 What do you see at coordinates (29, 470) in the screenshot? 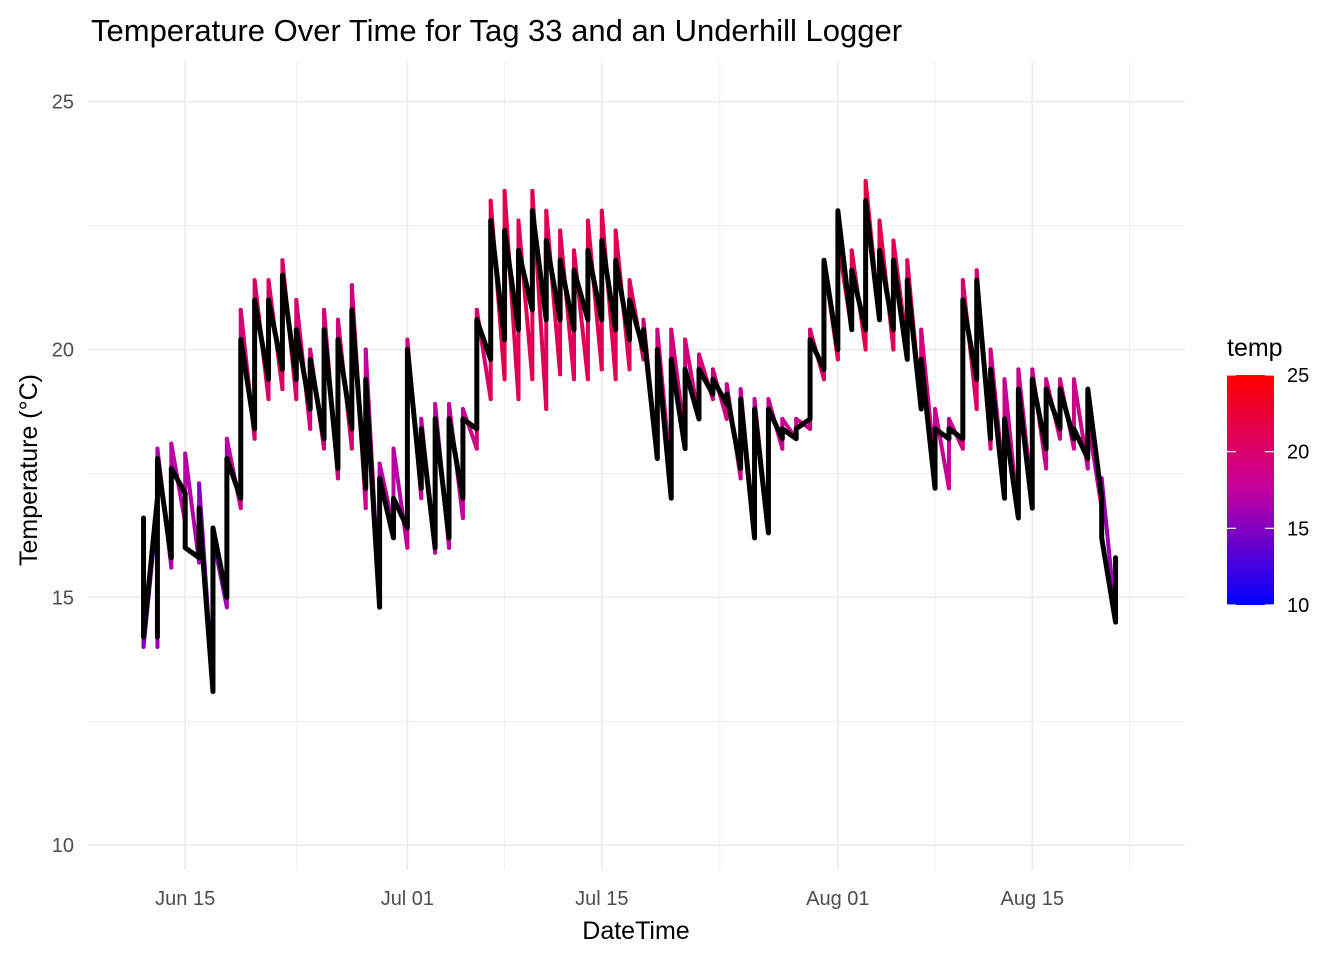
I see `y-axis-title: Temperature (°C)` at bounding box center [29, 470].